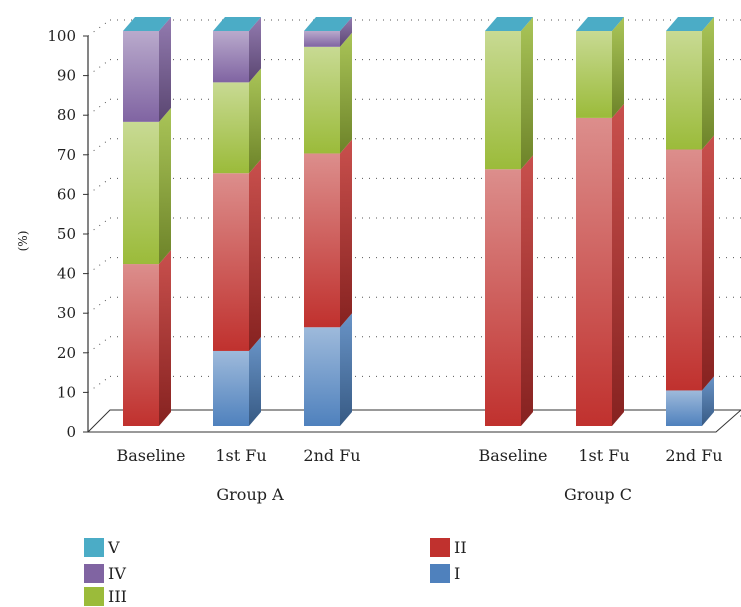  Describe the element at coordinates (460, 547) in the screenshot. I see `legend-label-ii: II` at that location.